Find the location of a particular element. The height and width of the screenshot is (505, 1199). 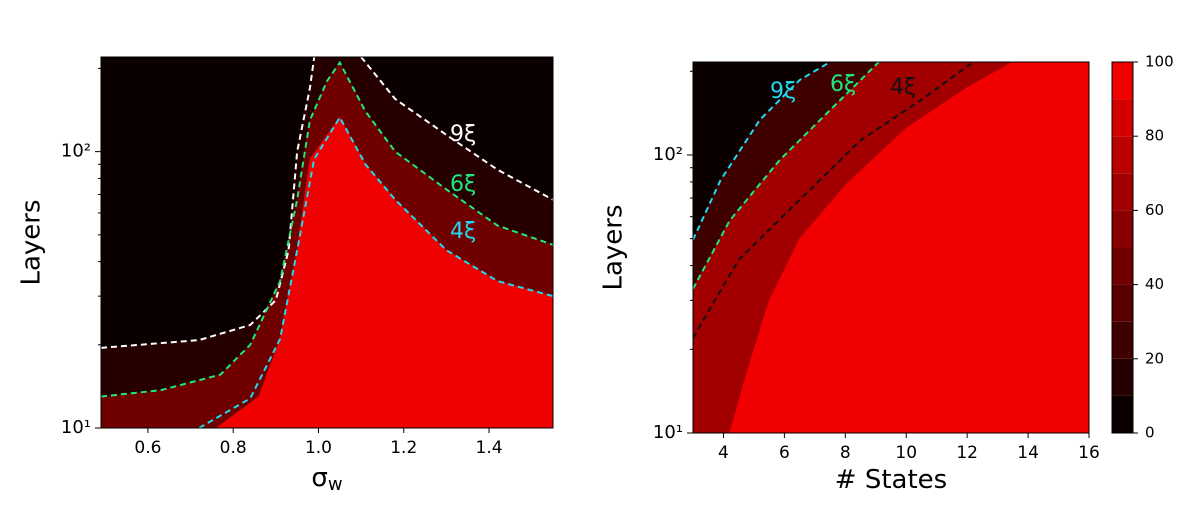

x-tick-label: 16 is located at coordinates (1089, 453).